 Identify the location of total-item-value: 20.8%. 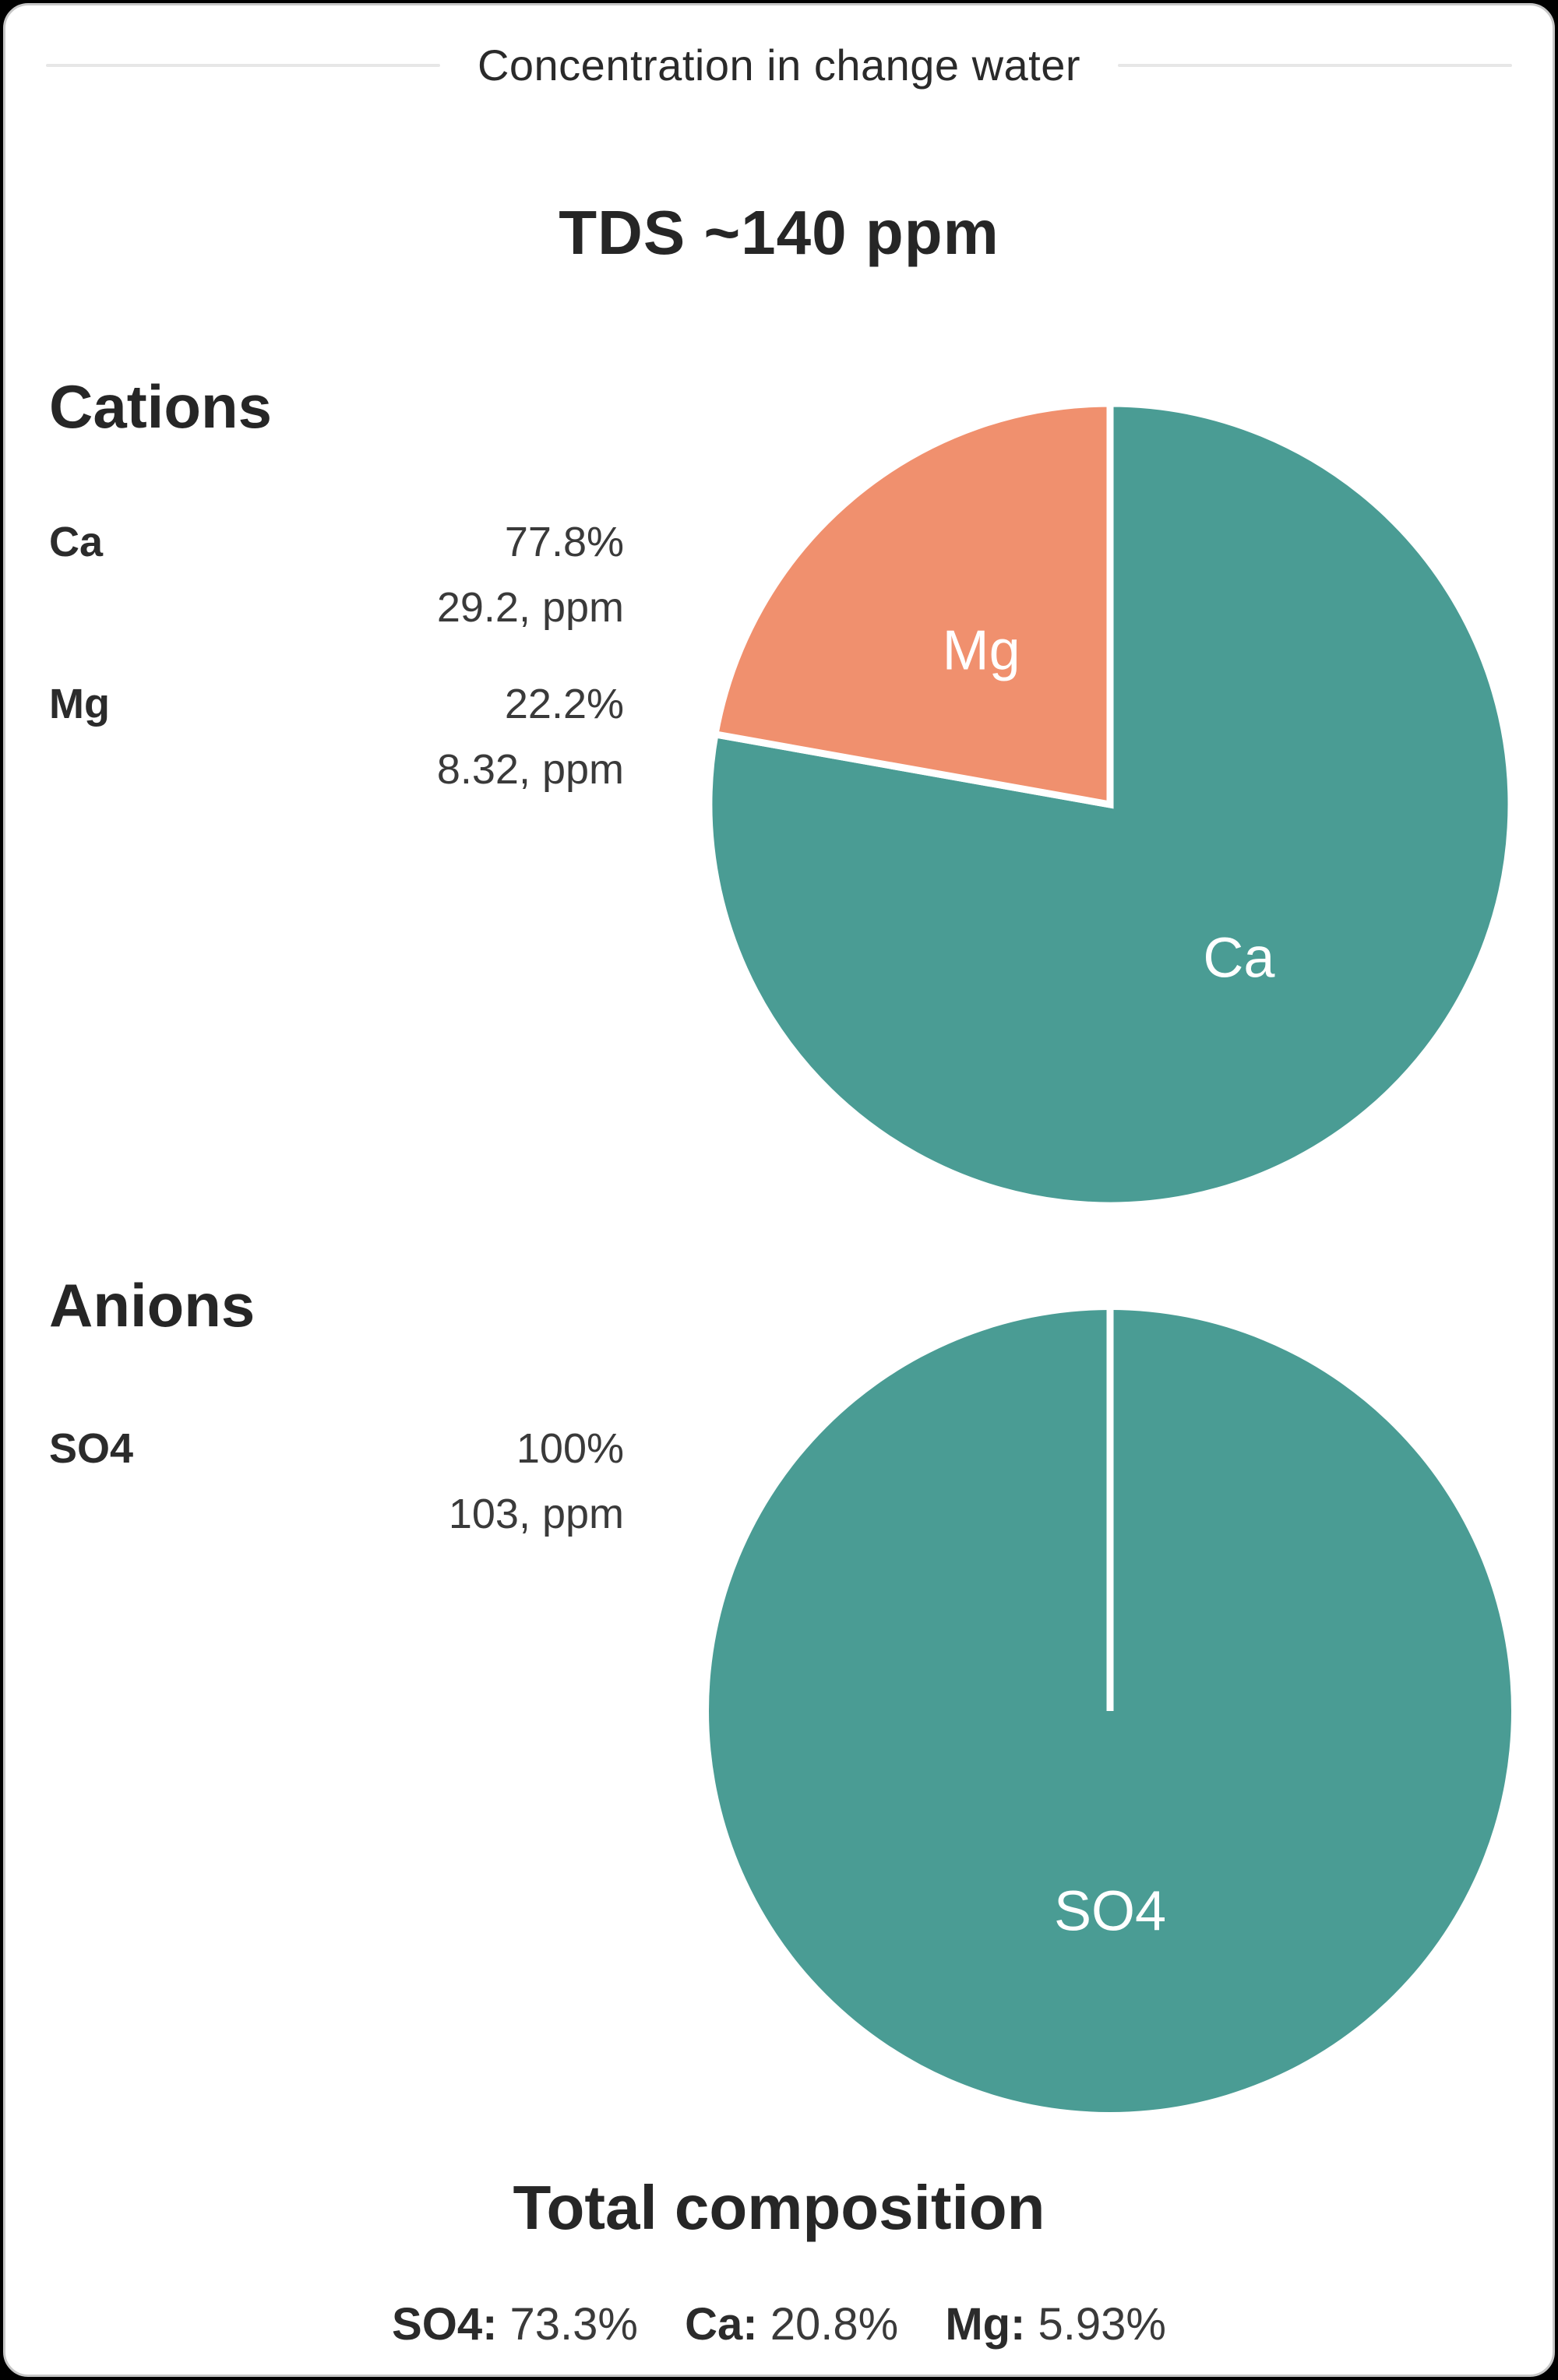
(834, 2324).